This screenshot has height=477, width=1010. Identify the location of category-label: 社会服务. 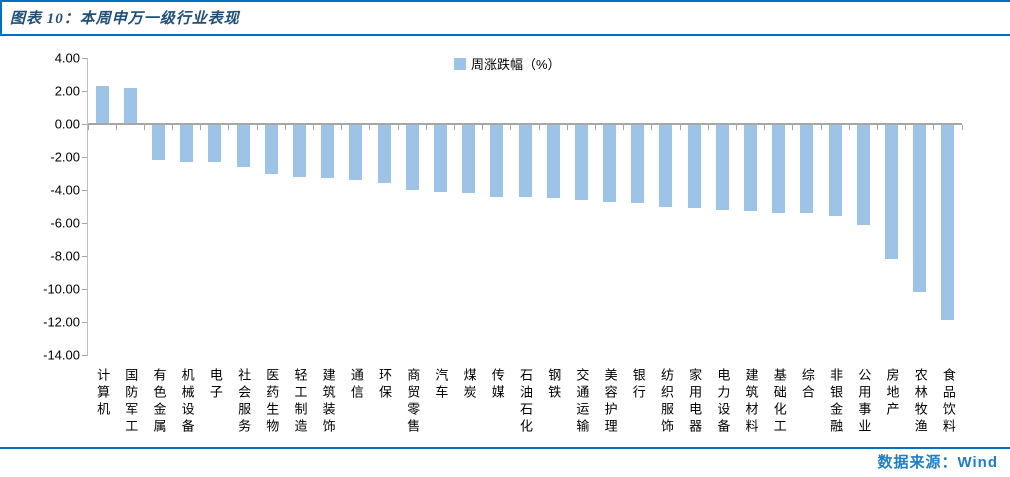
(244, 402).